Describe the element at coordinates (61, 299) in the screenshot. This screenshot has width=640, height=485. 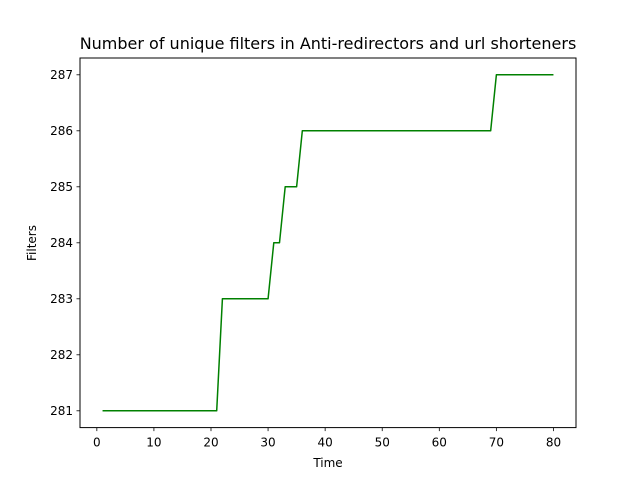
I see `y-tick-label: 283` at that location.